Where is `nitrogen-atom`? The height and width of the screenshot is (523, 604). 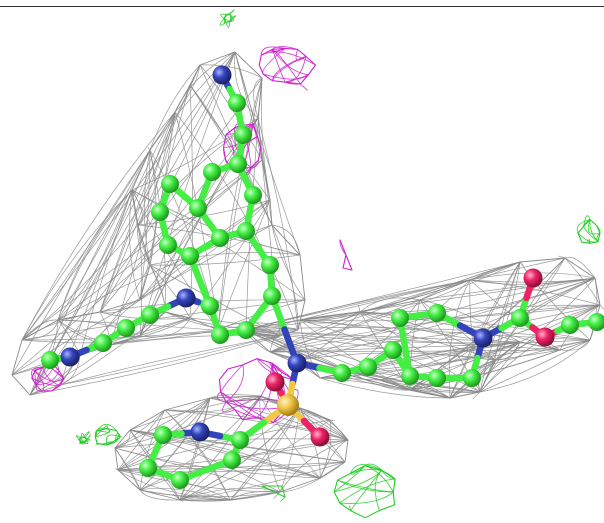 nitrogen-atom is located at coordinates (222, 75).